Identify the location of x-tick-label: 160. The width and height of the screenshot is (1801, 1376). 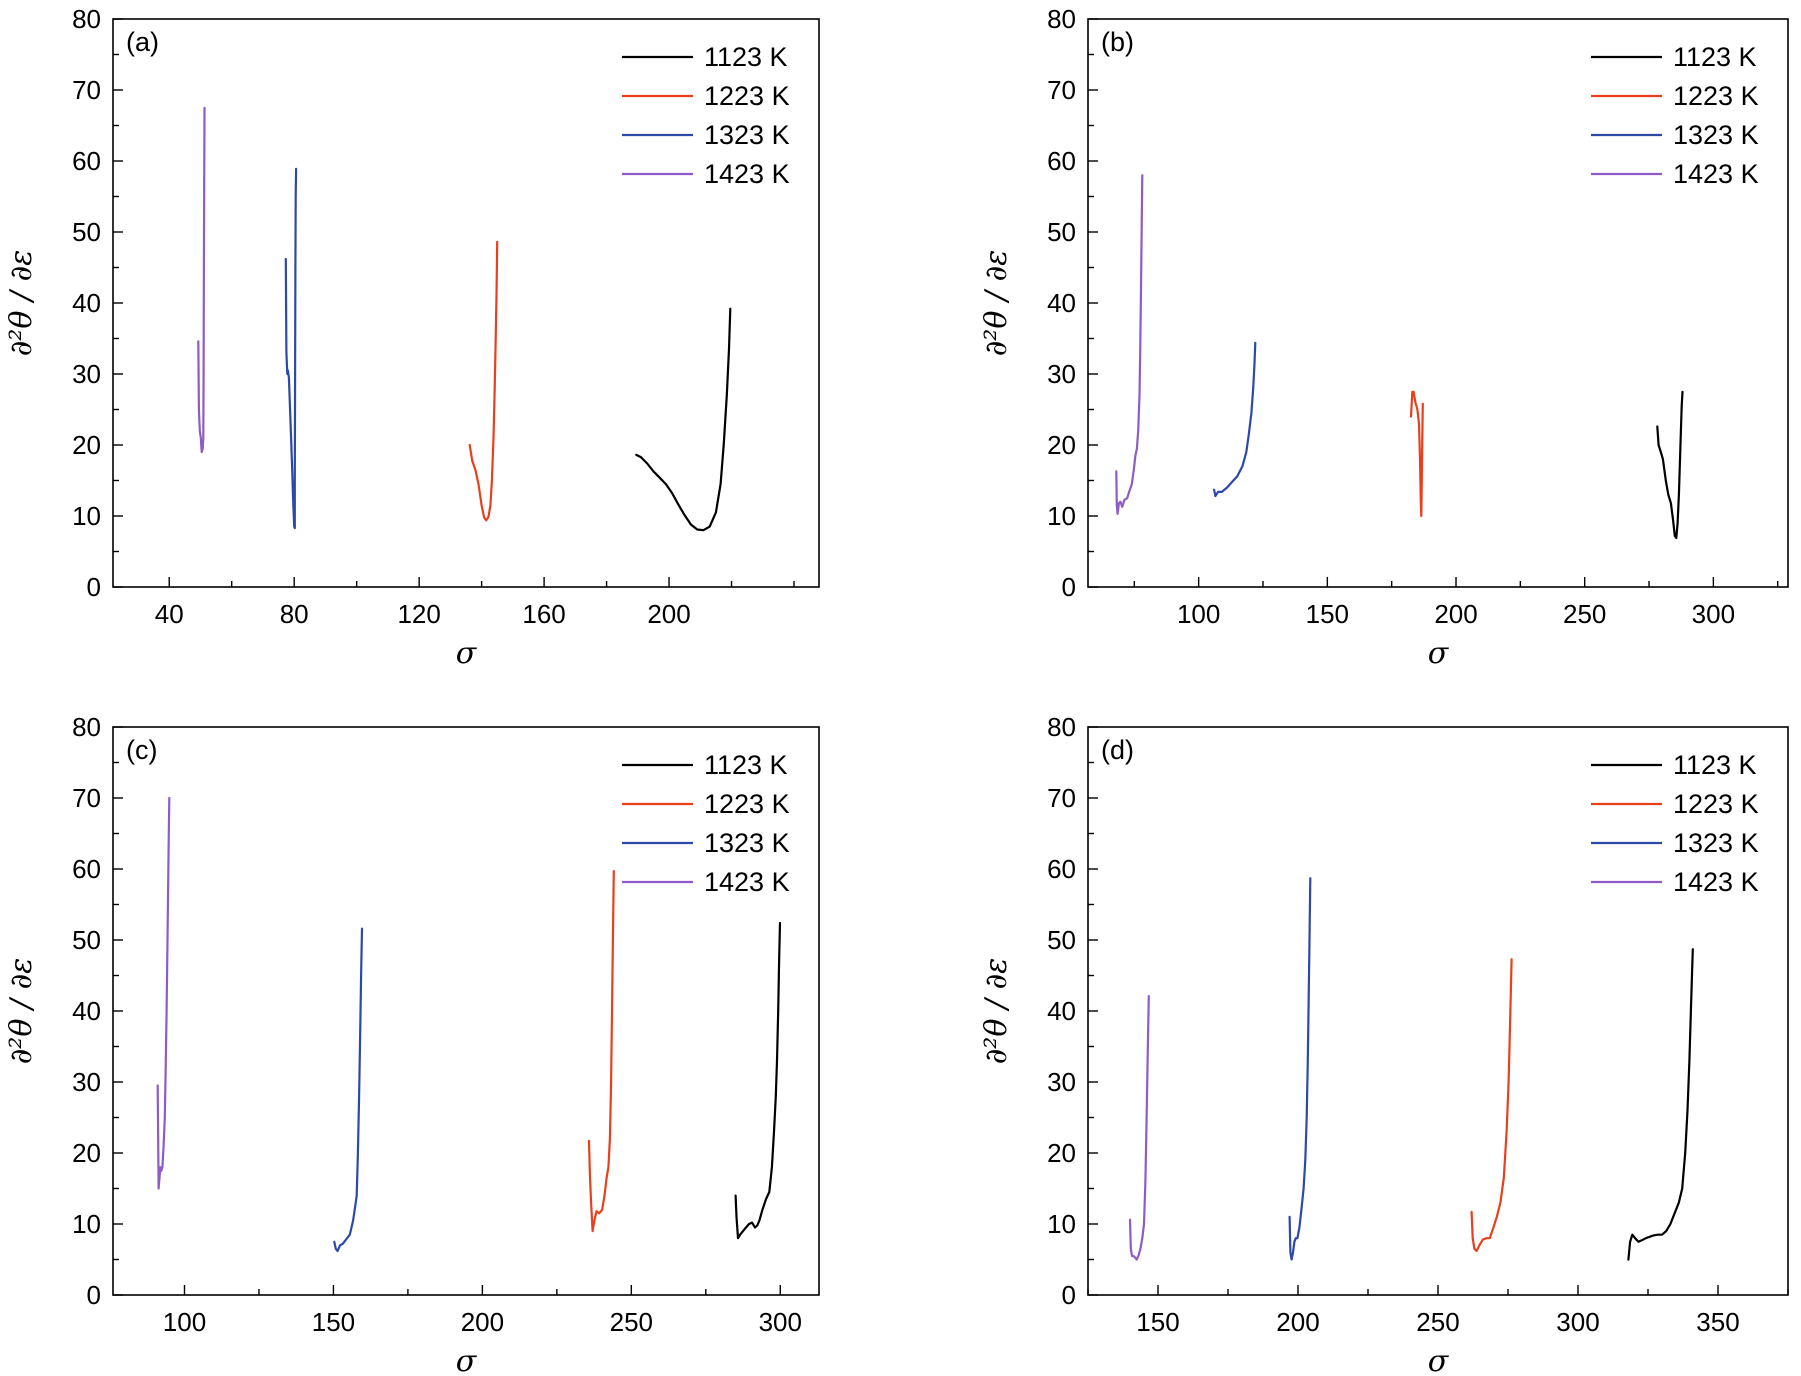
(543, 614).